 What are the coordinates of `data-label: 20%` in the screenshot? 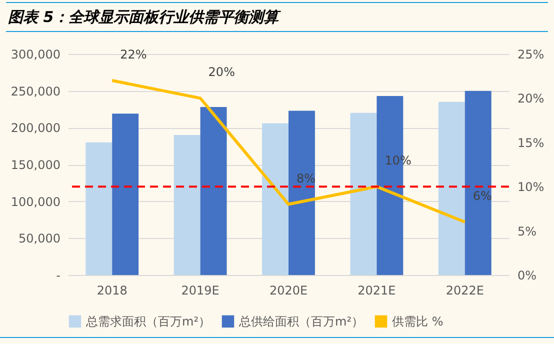 It's located at (221, 72).